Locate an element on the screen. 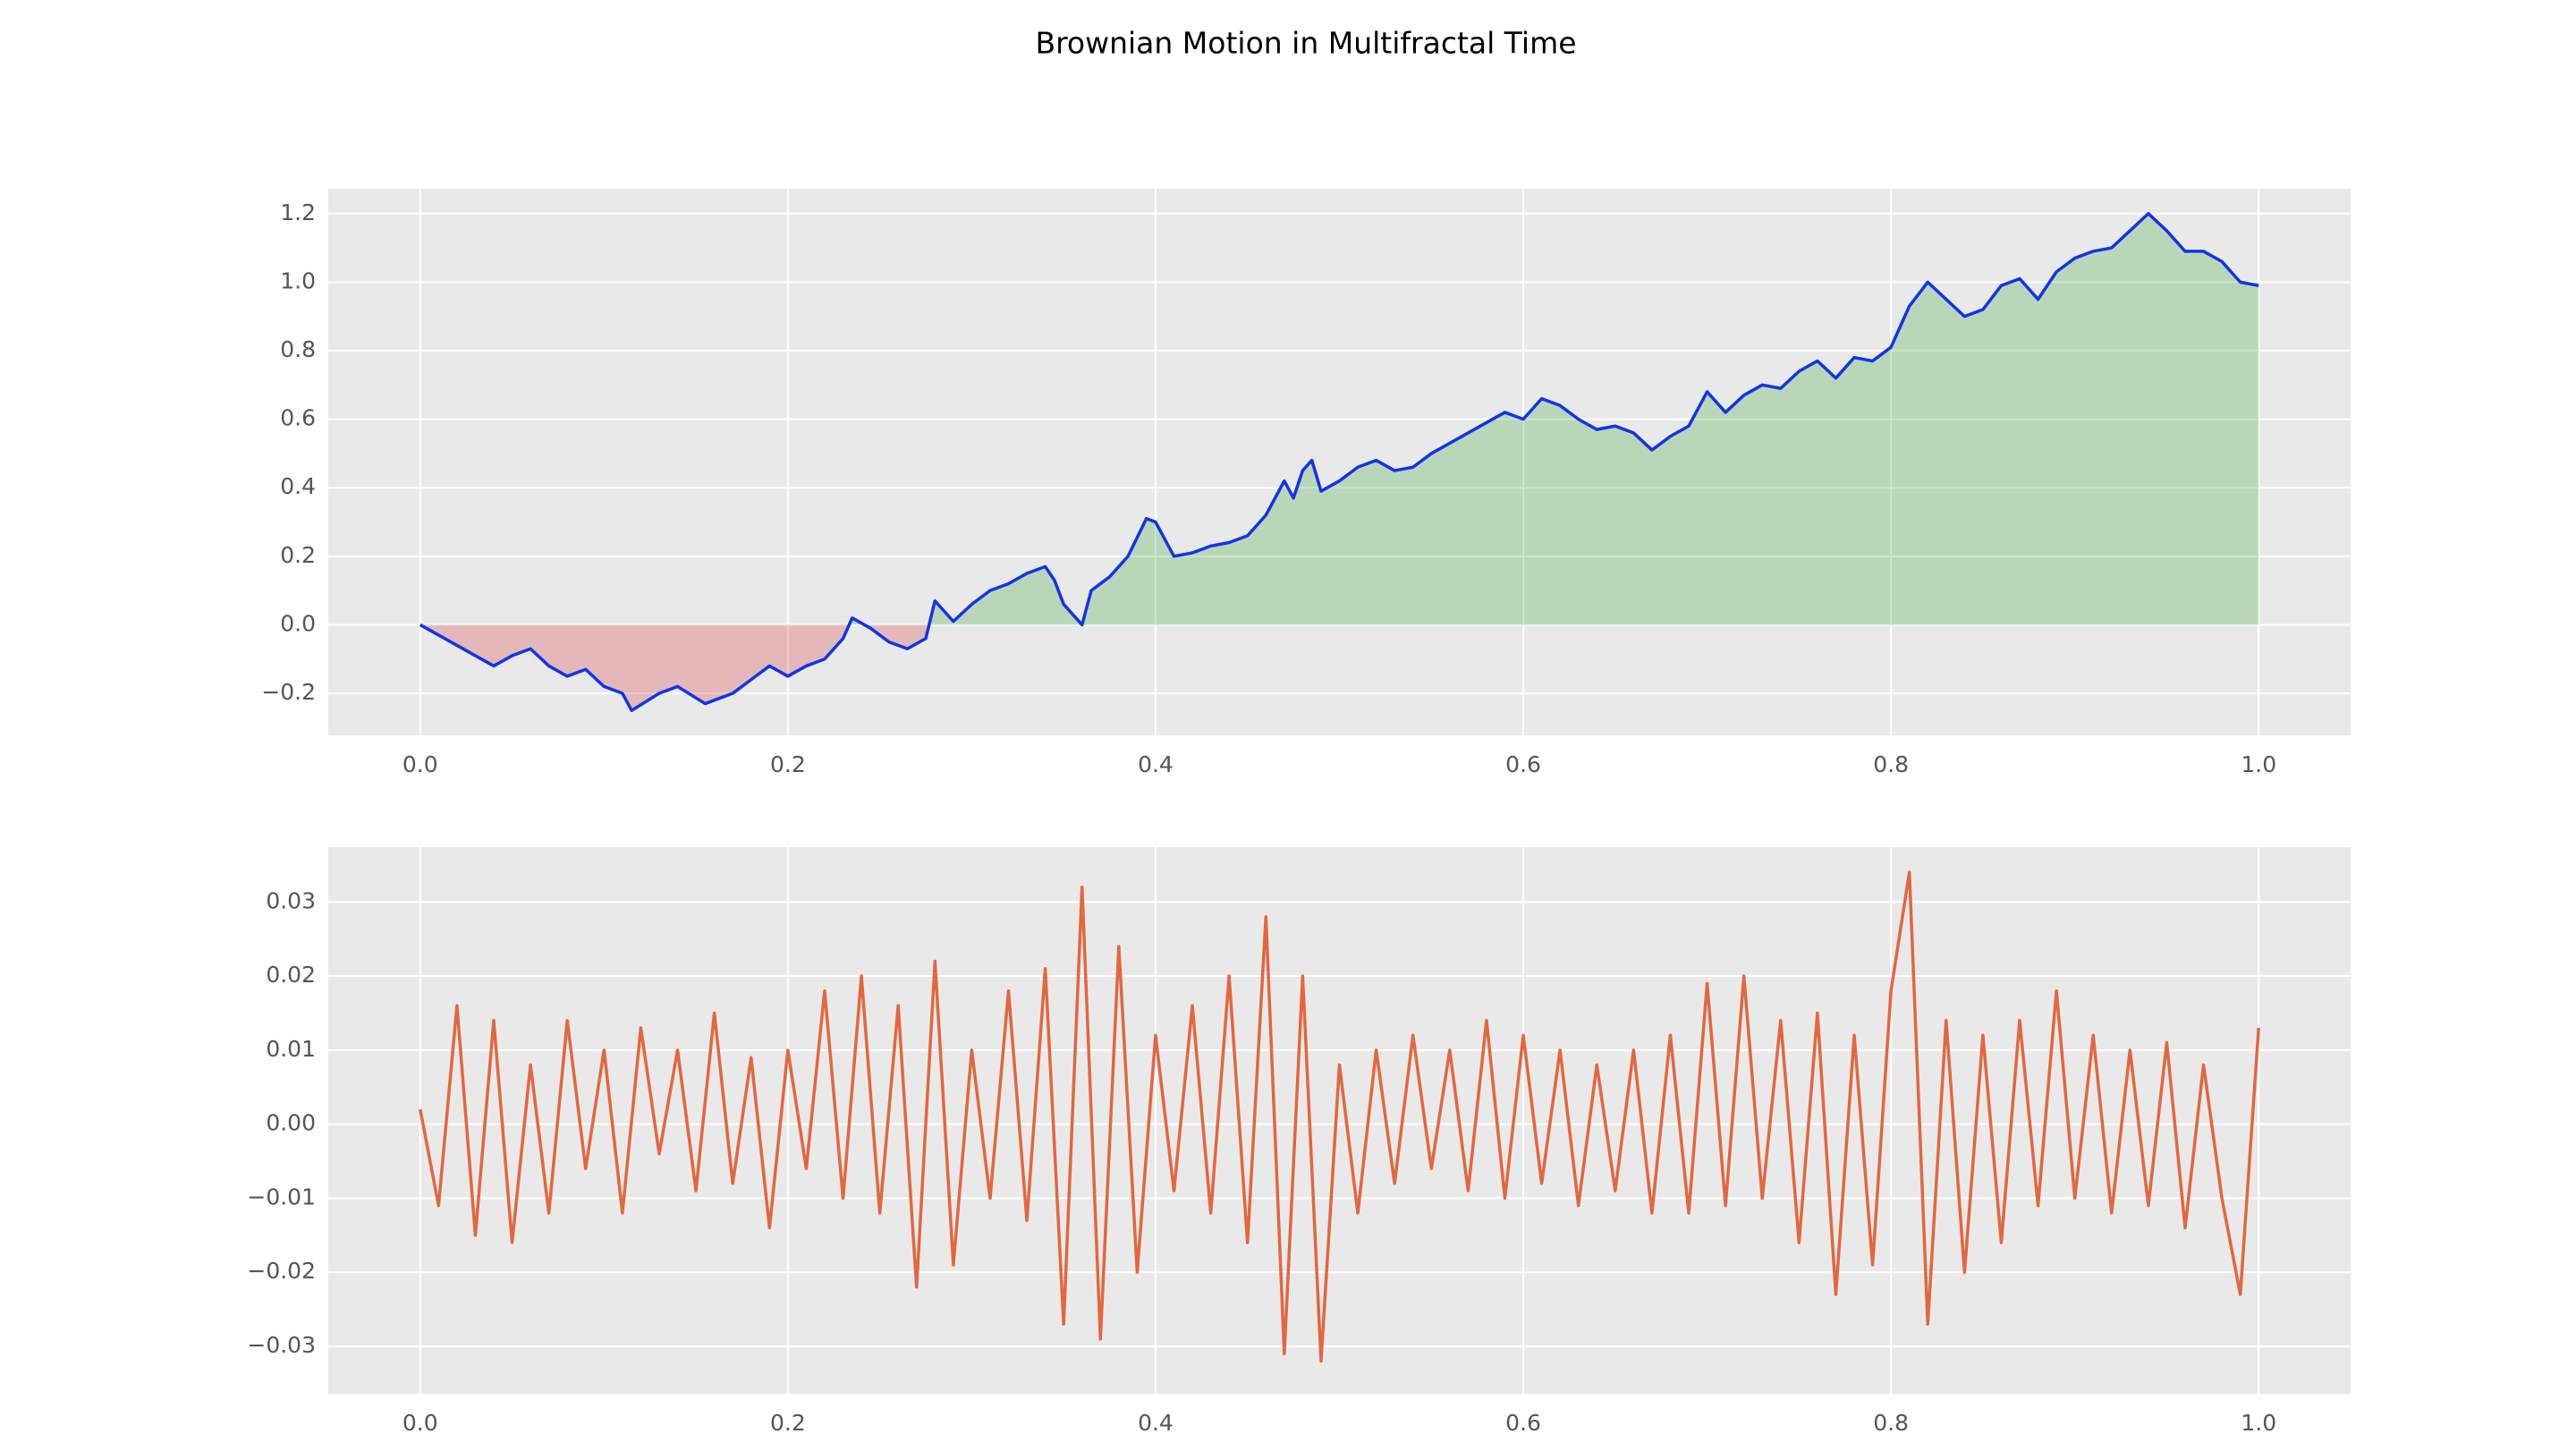 This screenshot has height=1451, width=2576. y-tick-label: 0.01 is located at coordinates (291, 1049).